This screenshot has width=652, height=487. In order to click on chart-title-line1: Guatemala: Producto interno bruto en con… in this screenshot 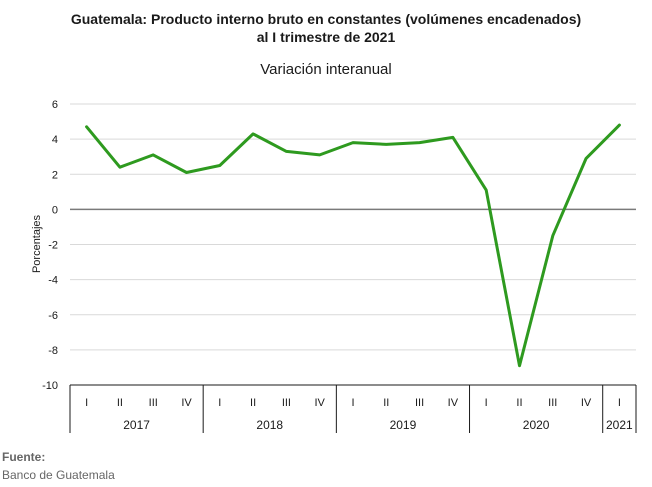, I will do `click(326, 19)`.